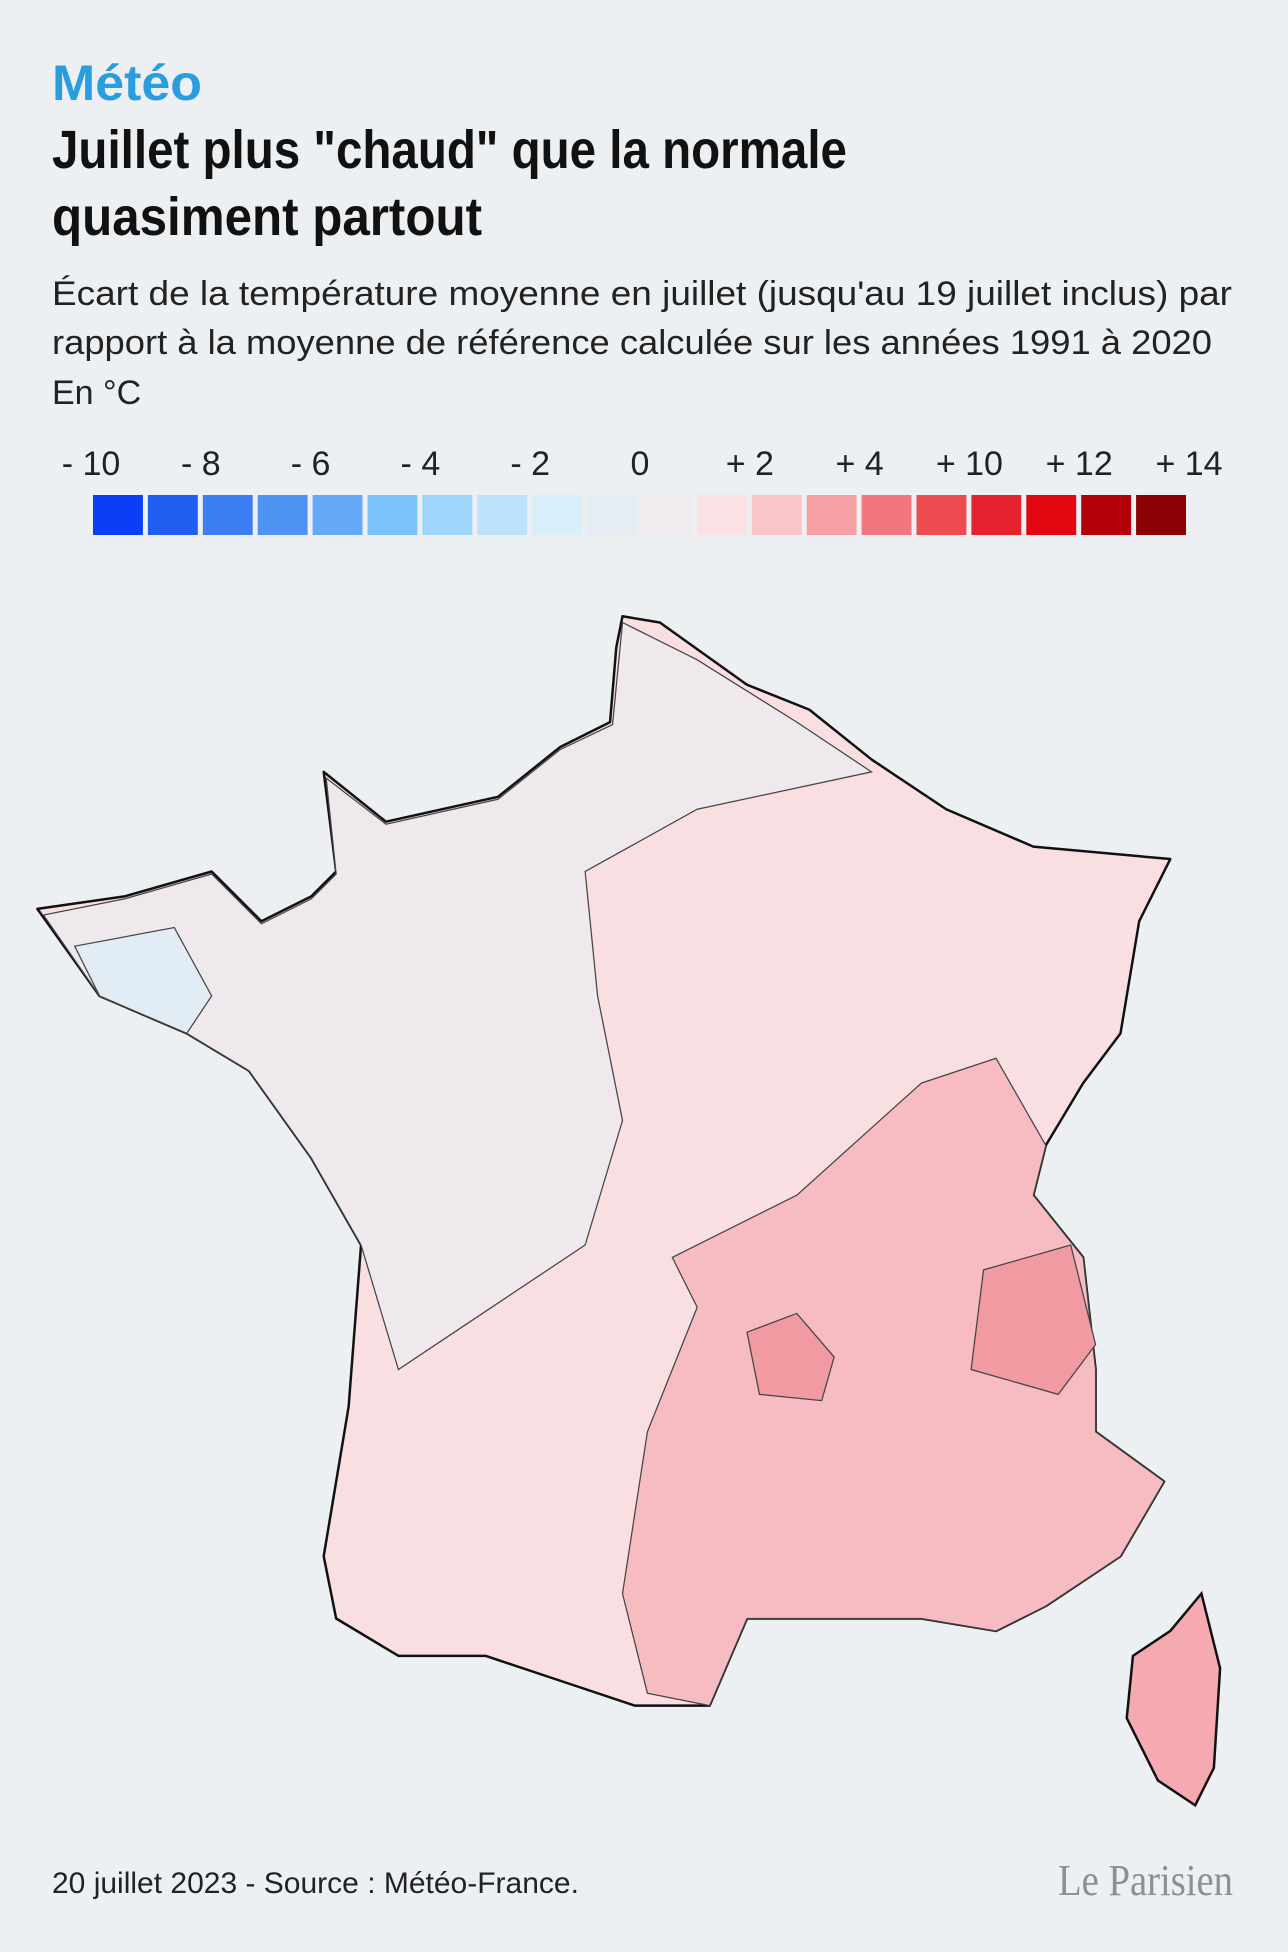 This screenshot has height=1952, width=1288. Describe the element at coordinates (640, 464) in the screenshot. I see `legend-label: 0` at that location.